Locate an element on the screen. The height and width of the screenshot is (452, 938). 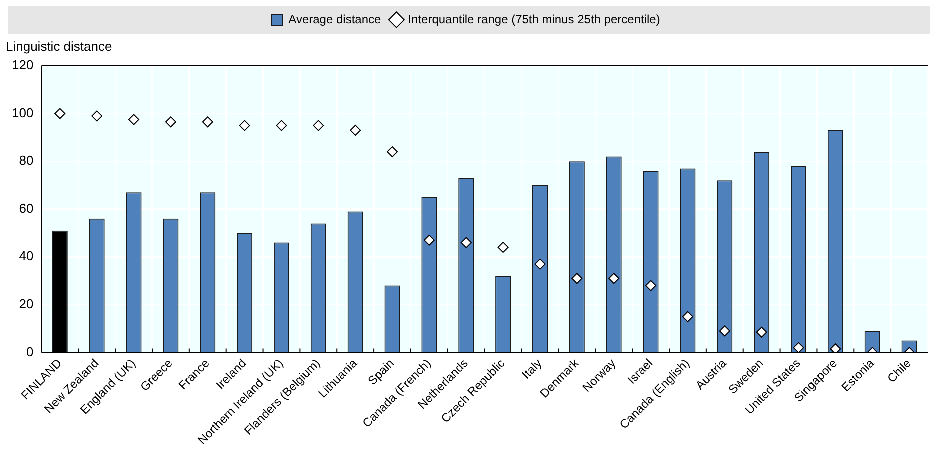
legend-label: Average distance is located at coordinates (335, 19).